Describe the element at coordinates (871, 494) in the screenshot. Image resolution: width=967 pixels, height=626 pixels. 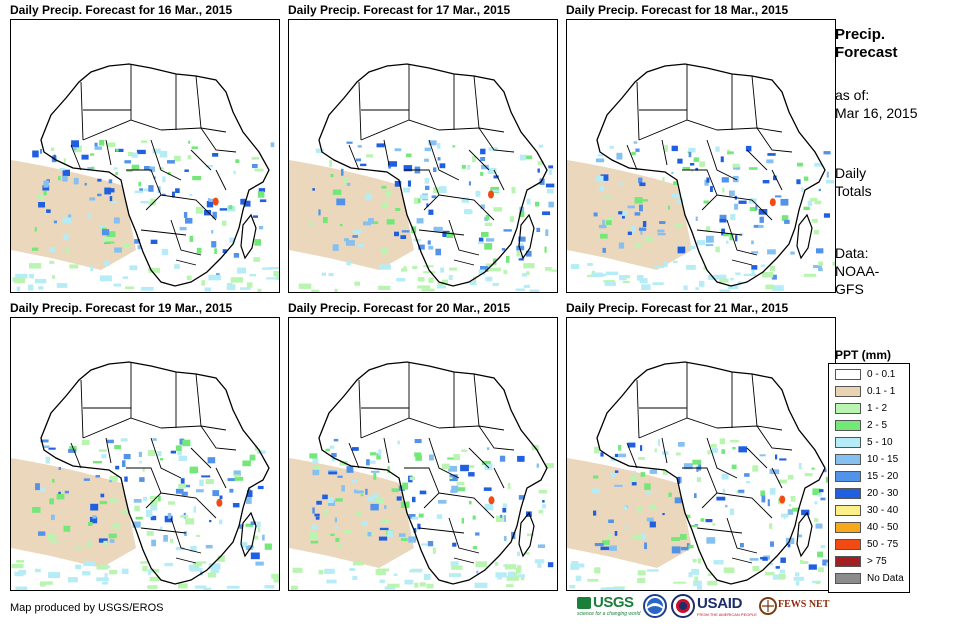
I see `legend-item: 20 - 30` at that location.